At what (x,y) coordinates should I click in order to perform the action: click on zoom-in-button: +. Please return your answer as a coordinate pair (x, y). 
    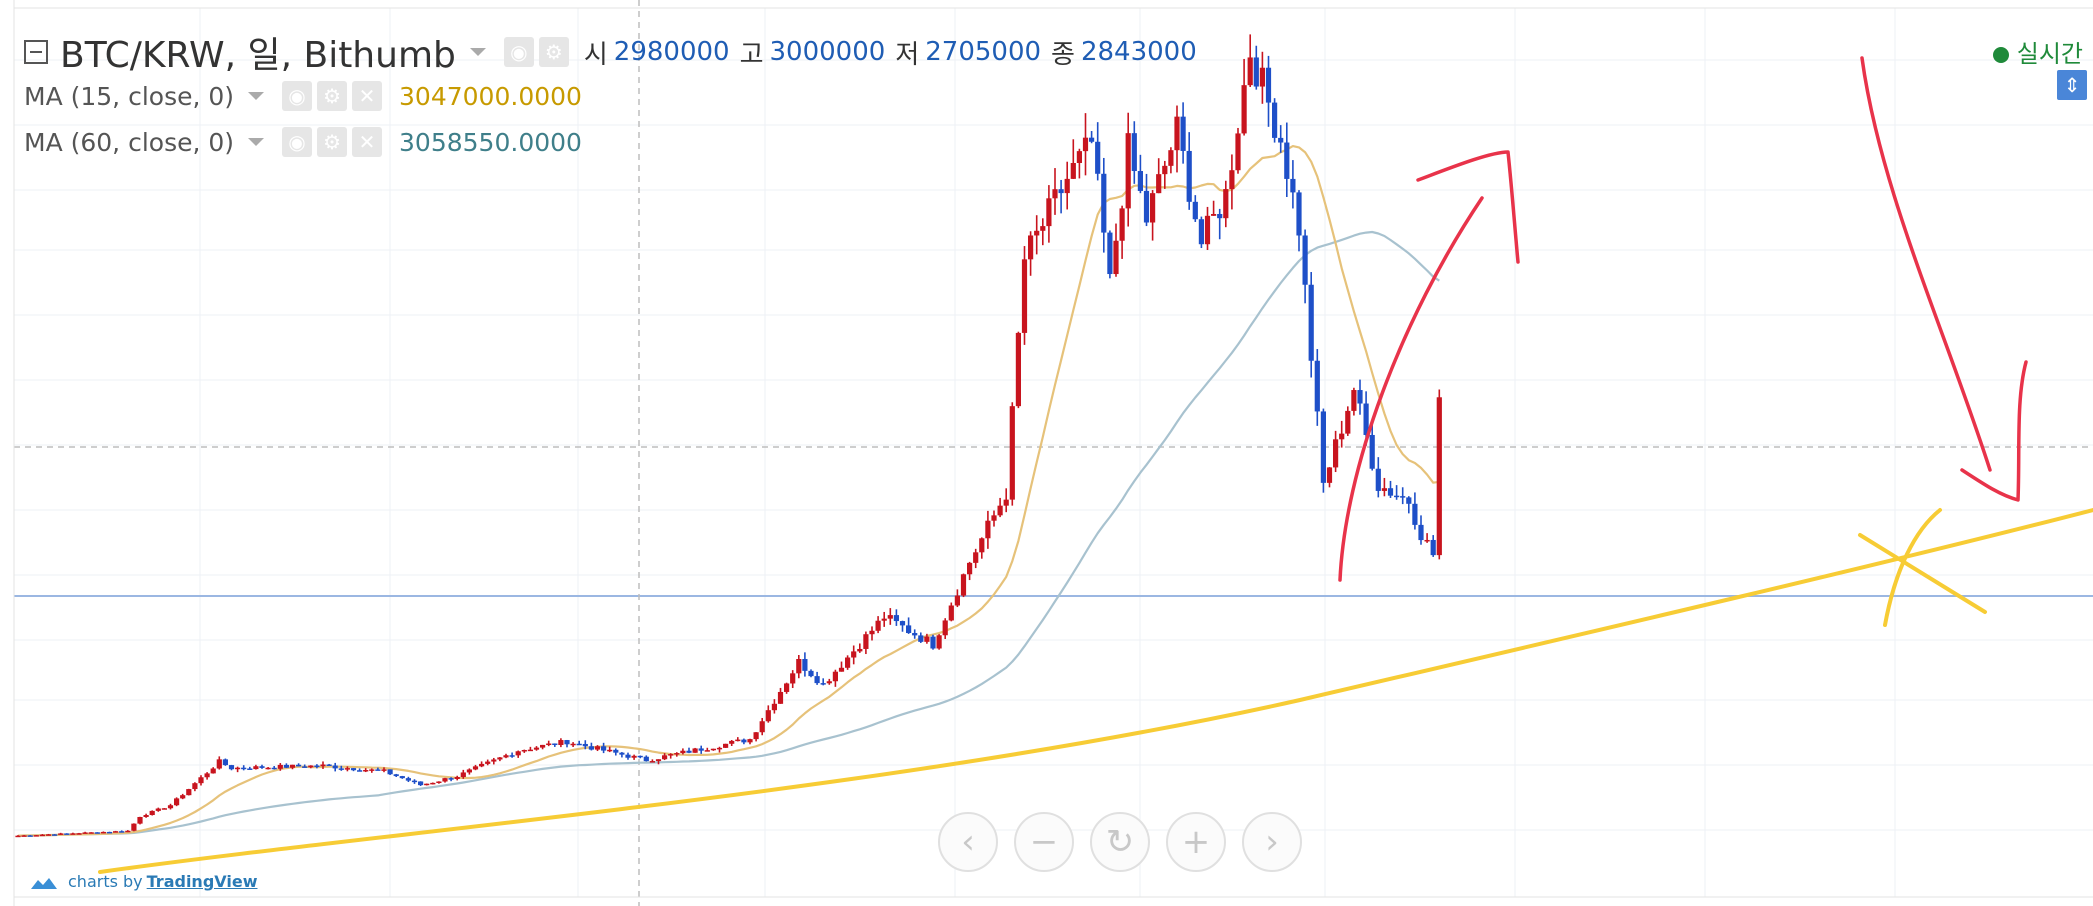
    Looking at the image, I should click on (1196, 842).